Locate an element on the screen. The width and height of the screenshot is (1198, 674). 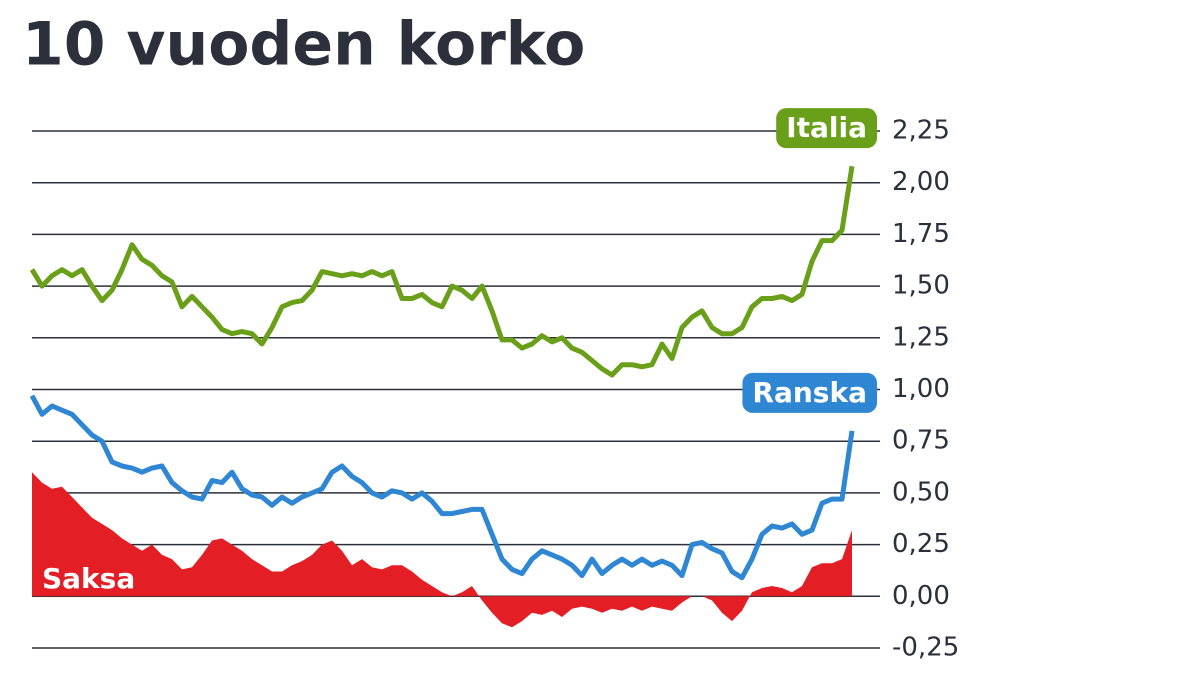
y-tick-label: 1,75 is located at coordinates (921, 234).